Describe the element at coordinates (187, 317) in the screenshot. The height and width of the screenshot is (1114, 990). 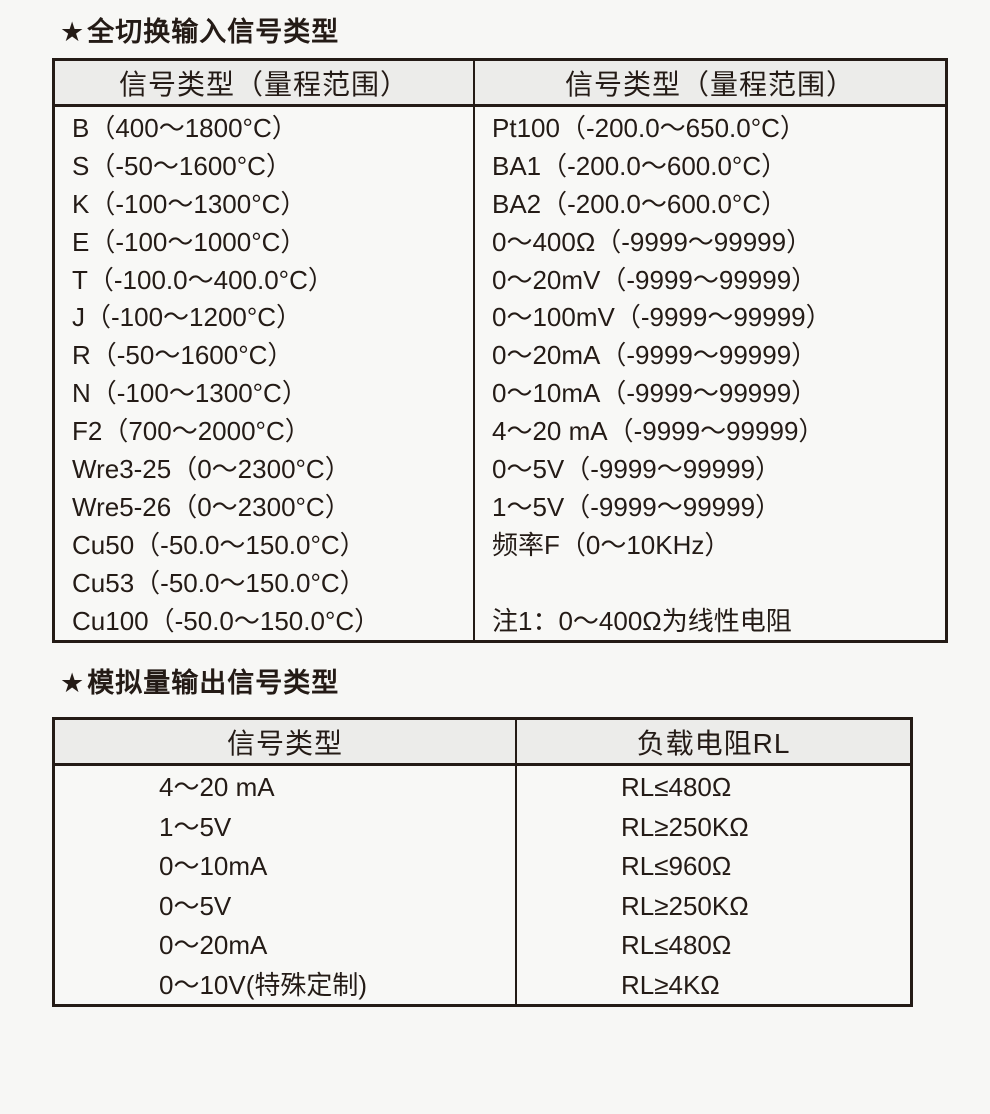
I see `signal-range-line: J（-100～1200°C）` at that location.